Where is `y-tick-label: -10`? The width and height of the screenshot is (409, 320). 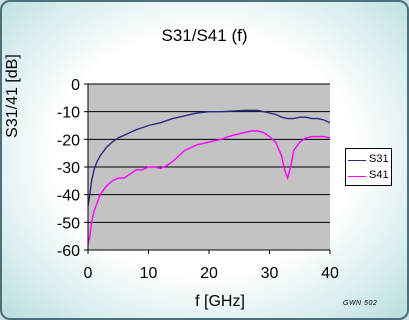 y-tick-label: -10 is located at coordinates (68, 113).